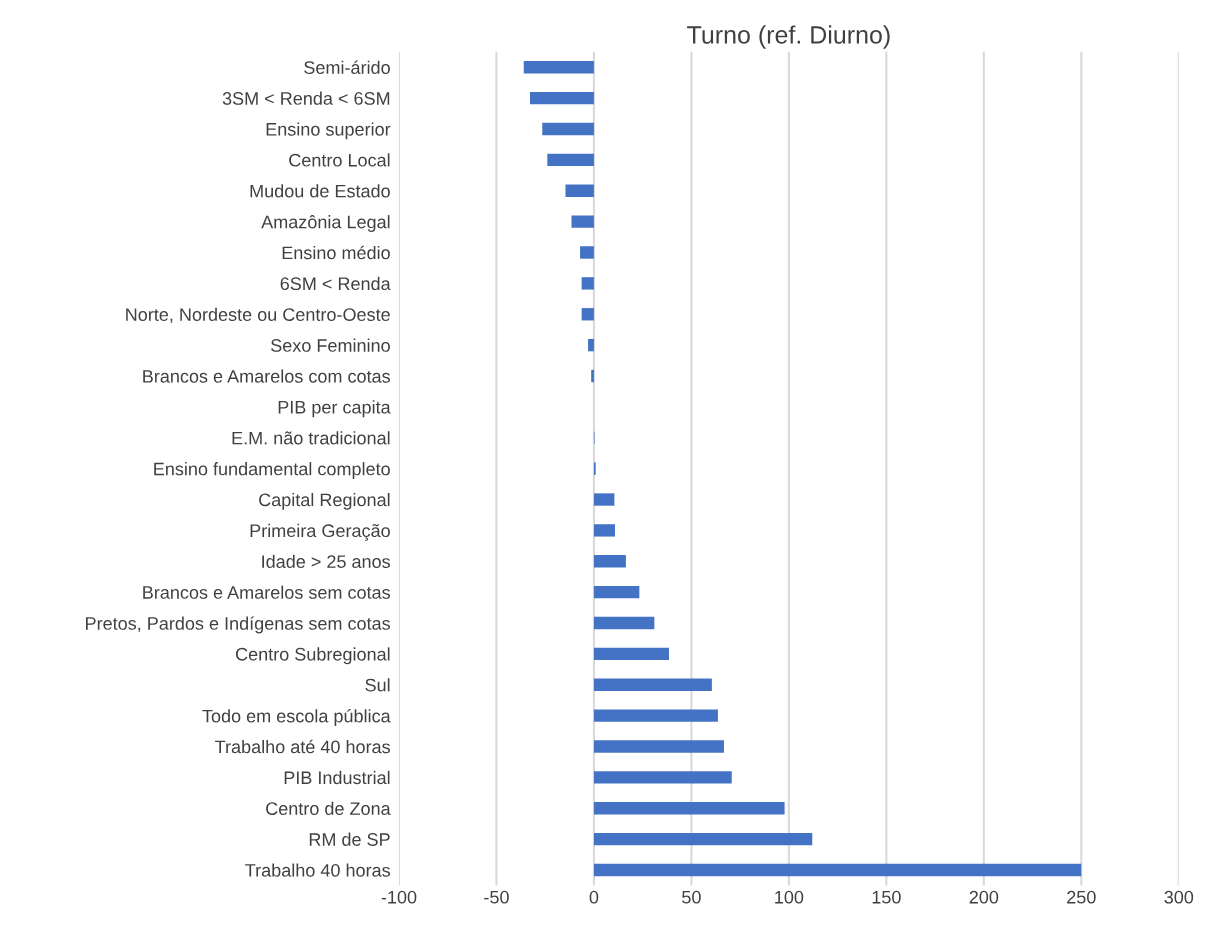  Describe the element at coordinates (336, 252) in the screenshot. I see `y-tick-label: Ensino médio` at that location.